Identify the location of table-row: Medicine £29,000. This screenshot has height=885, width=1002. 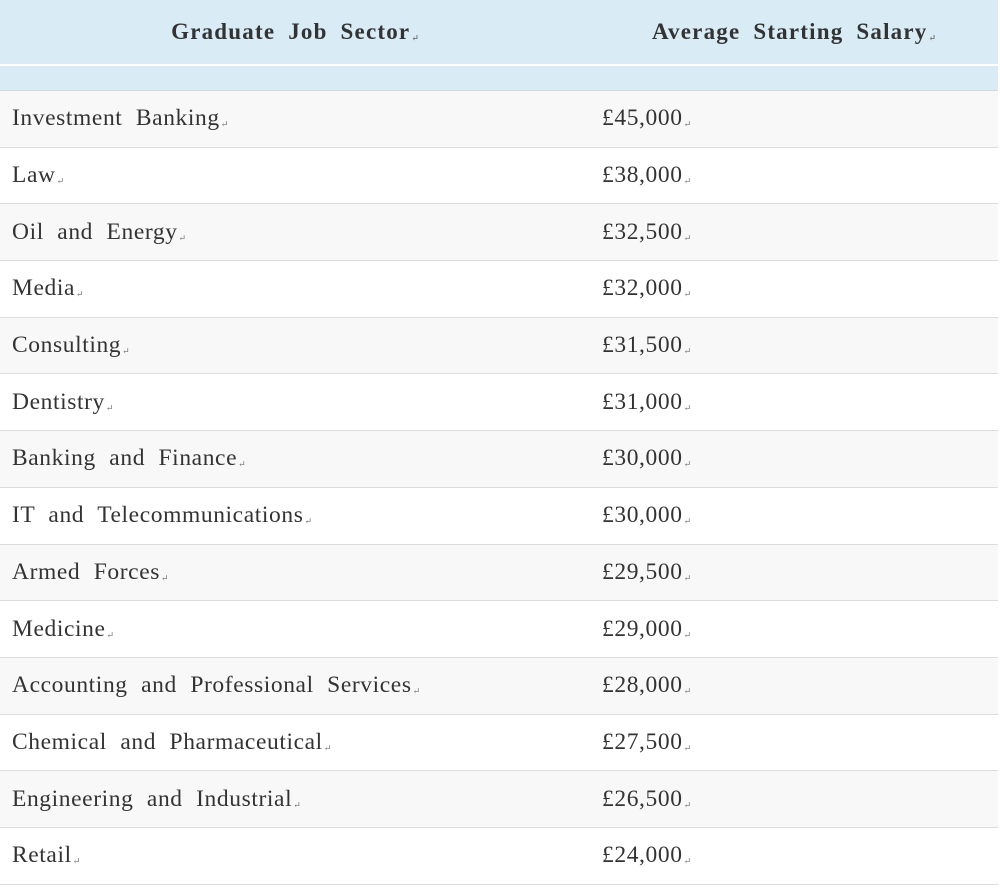
(499, 629).